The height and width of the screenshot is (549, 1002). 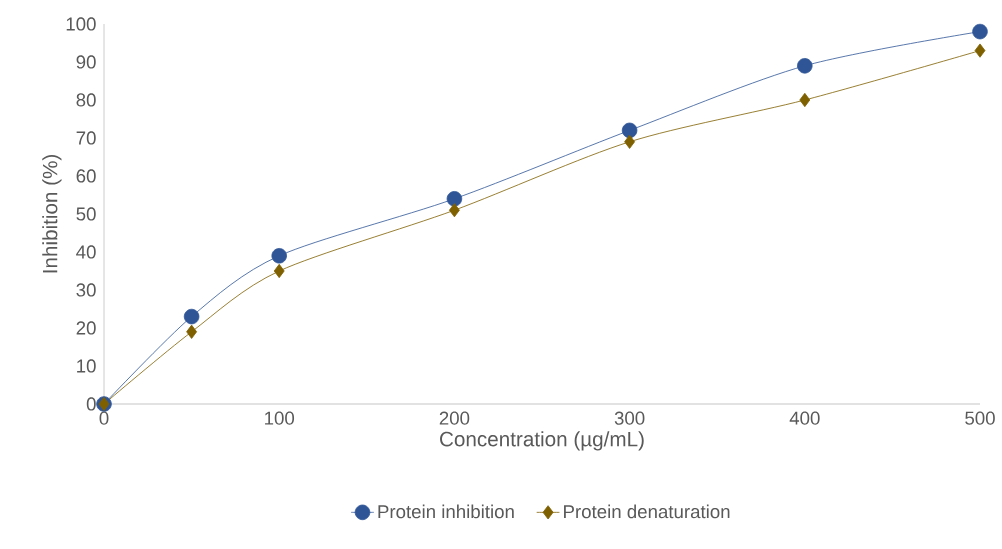 What do you see at coordinates (91, 404) in the screenshot?
I see `y-tick-label: 0` at bounding box center [91, 404].